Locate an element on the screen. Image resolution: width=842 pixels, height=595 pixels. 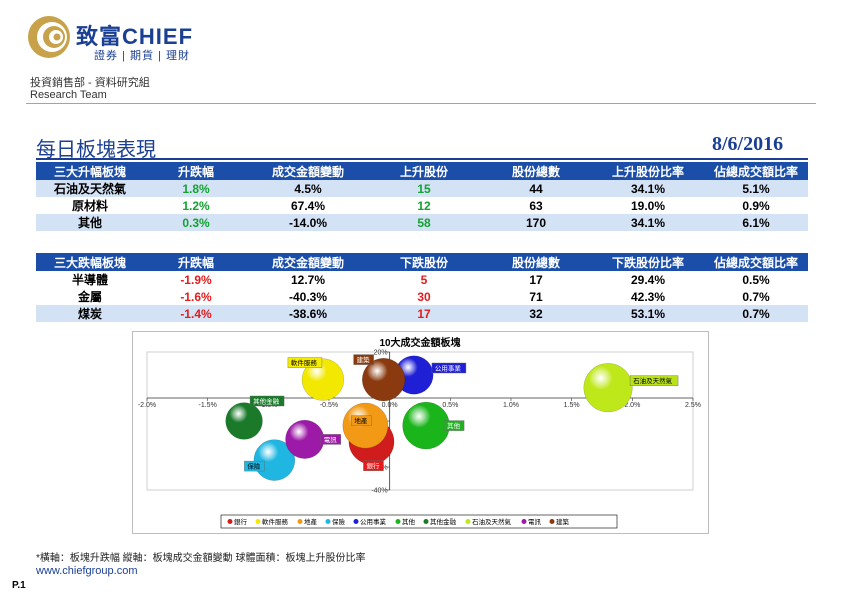
legend-entry: 地產 is located at coordinates (311, 521).